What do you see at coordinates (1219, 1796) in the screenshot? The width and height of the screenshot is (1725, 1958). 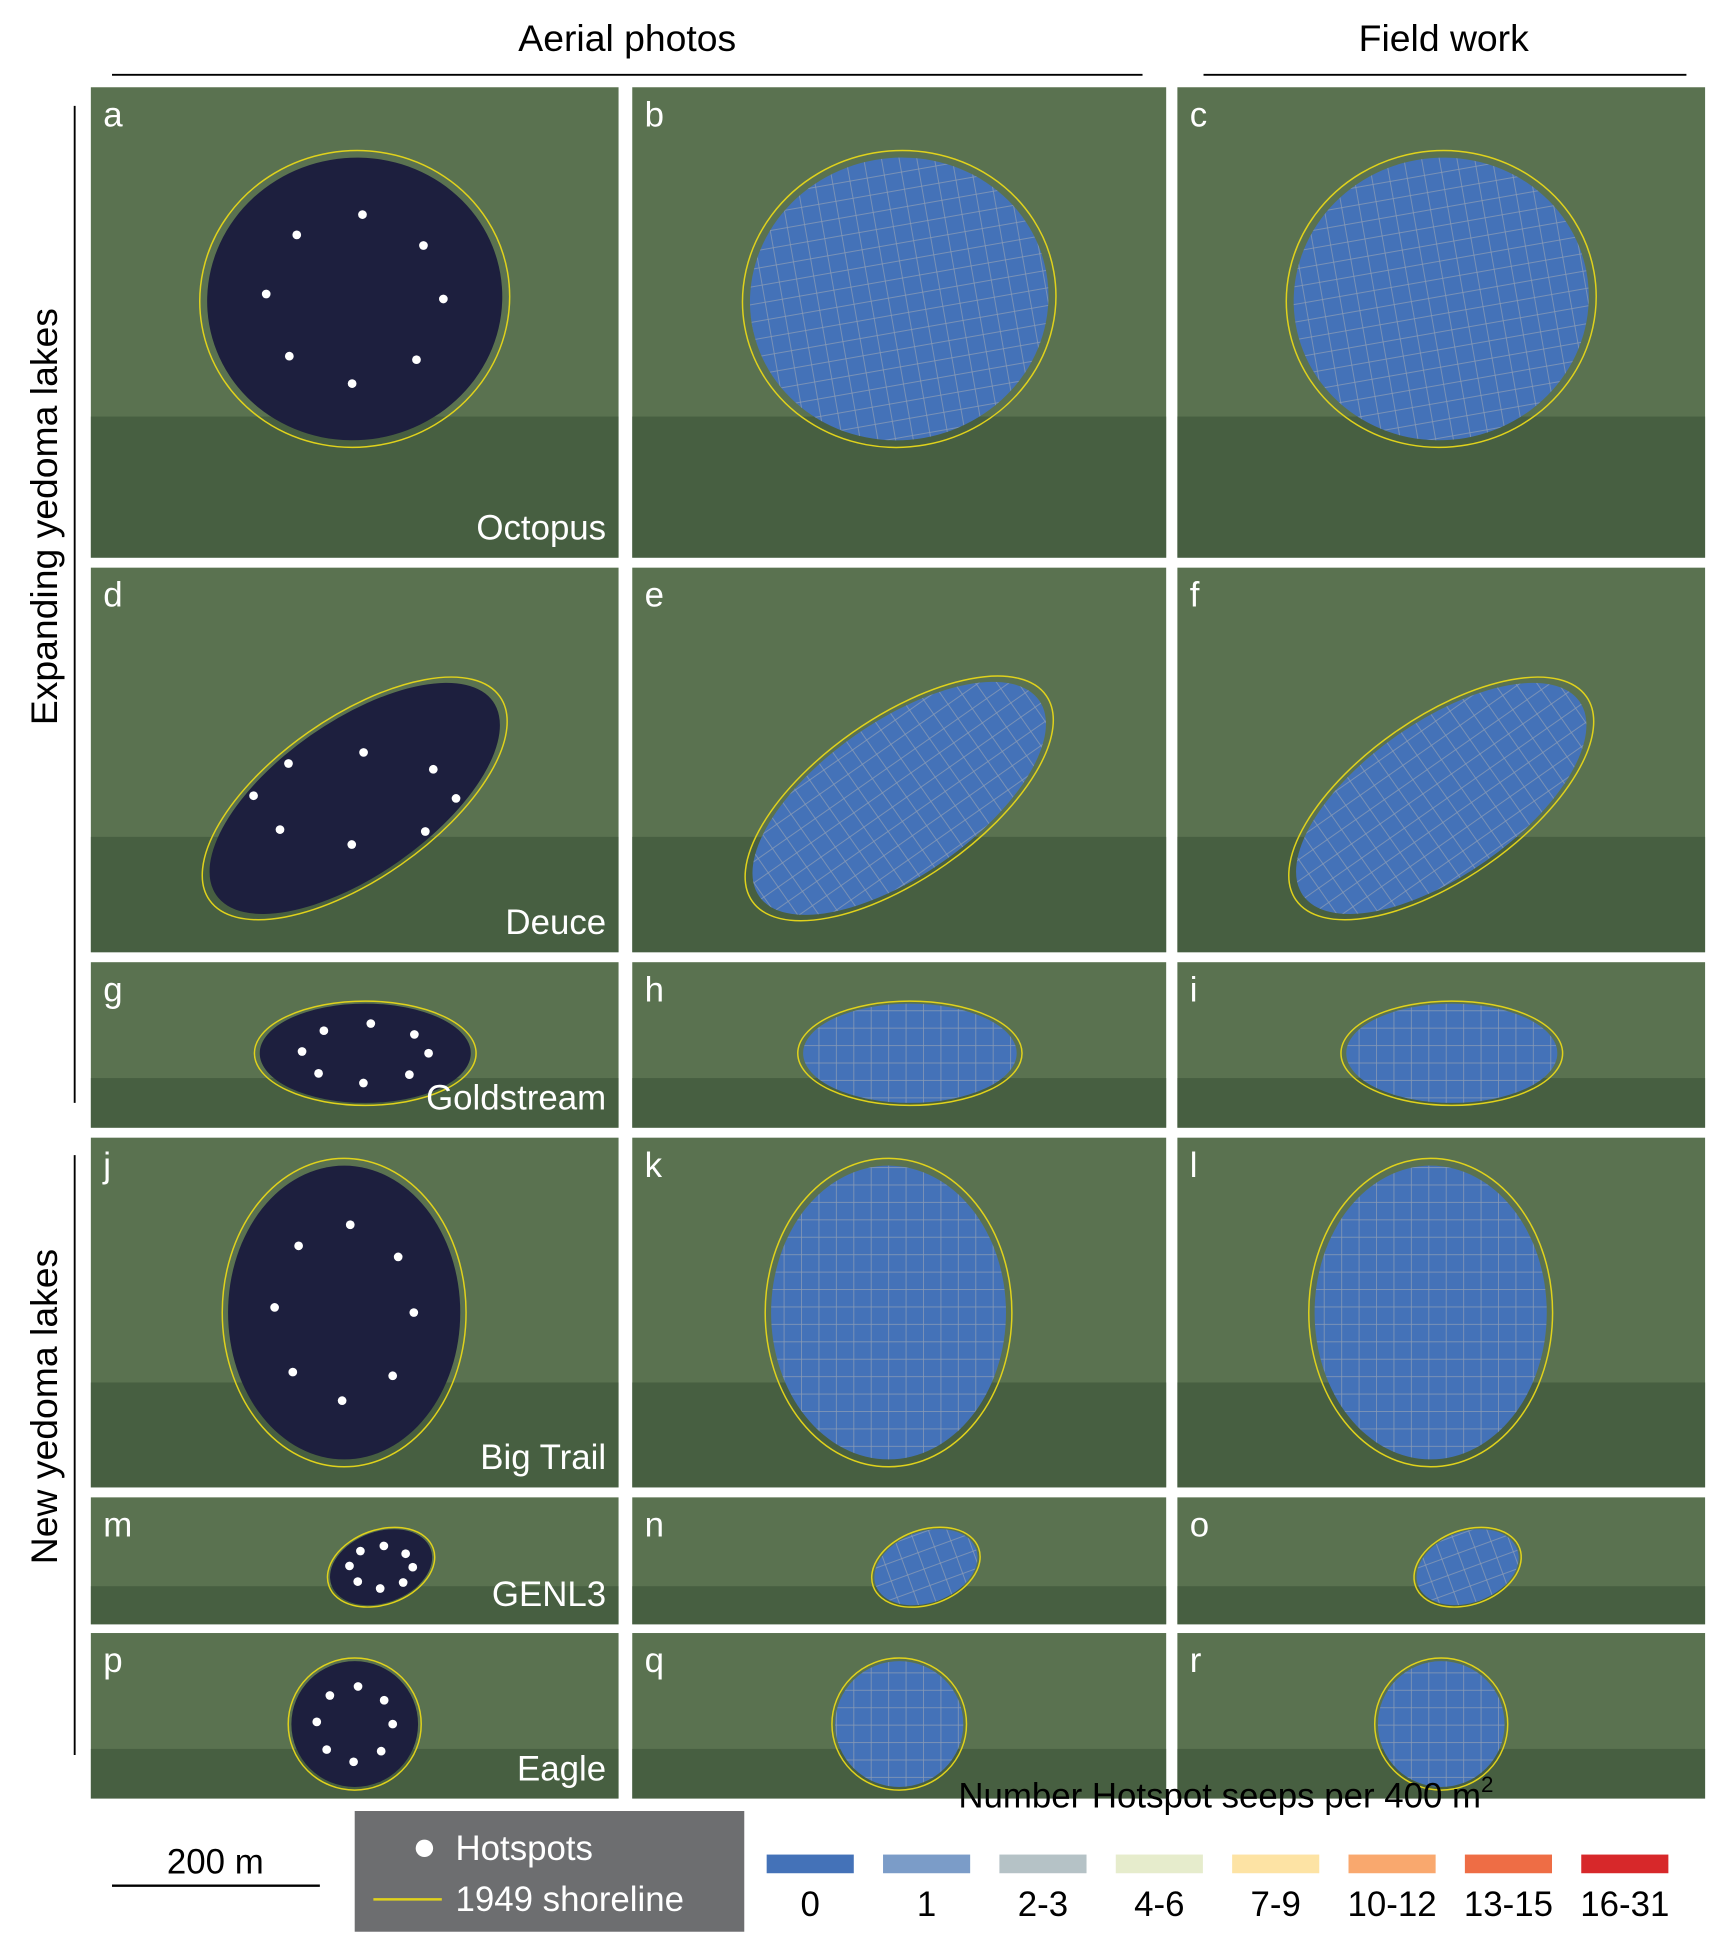 I see `legend-title-text: Number Hotspot seeps per 400 m` at bounding box center [1219, 1796].